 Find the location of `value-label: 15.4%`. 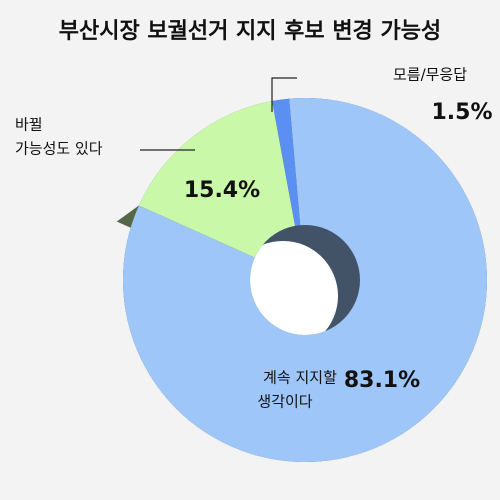

value-label: 15.4% is located at coordinates (222, 190).